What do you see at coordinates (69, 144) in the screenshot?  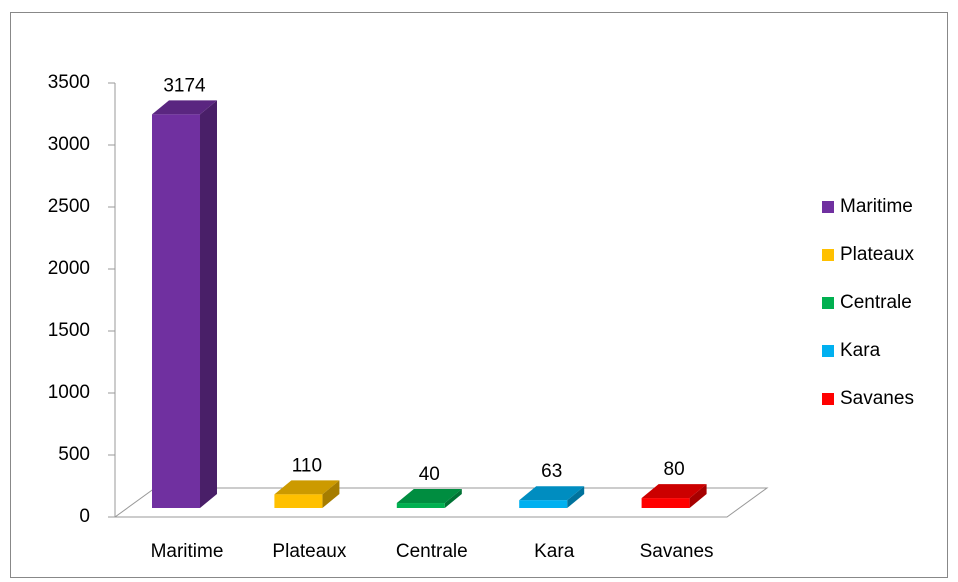 I see `y-tick-label: 3000` at bounding box center [69, 144].